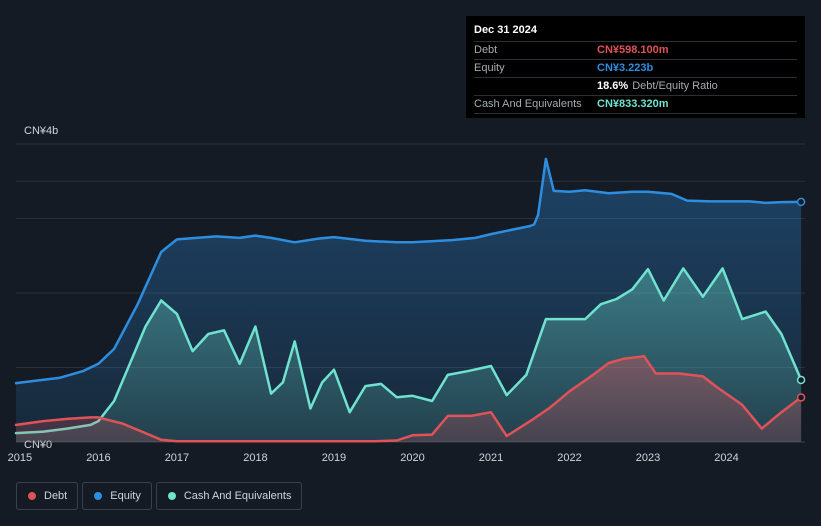  Describe the element at coordinates (237, 496) in the screenshot. I see `legend-label-cash: Cash And Equivalents` at that location.